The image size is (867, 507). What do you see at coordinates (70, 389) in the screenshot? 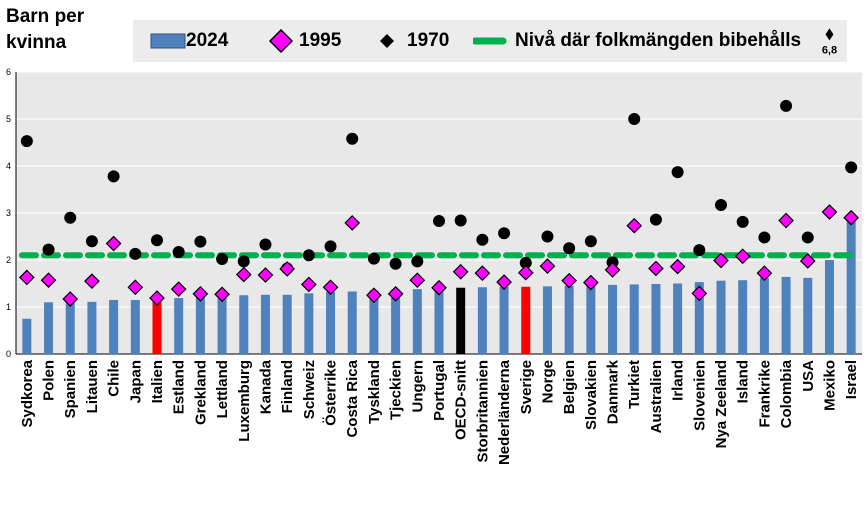
I see `x-tick-label: Spanien` at bounding box center [70, 389].